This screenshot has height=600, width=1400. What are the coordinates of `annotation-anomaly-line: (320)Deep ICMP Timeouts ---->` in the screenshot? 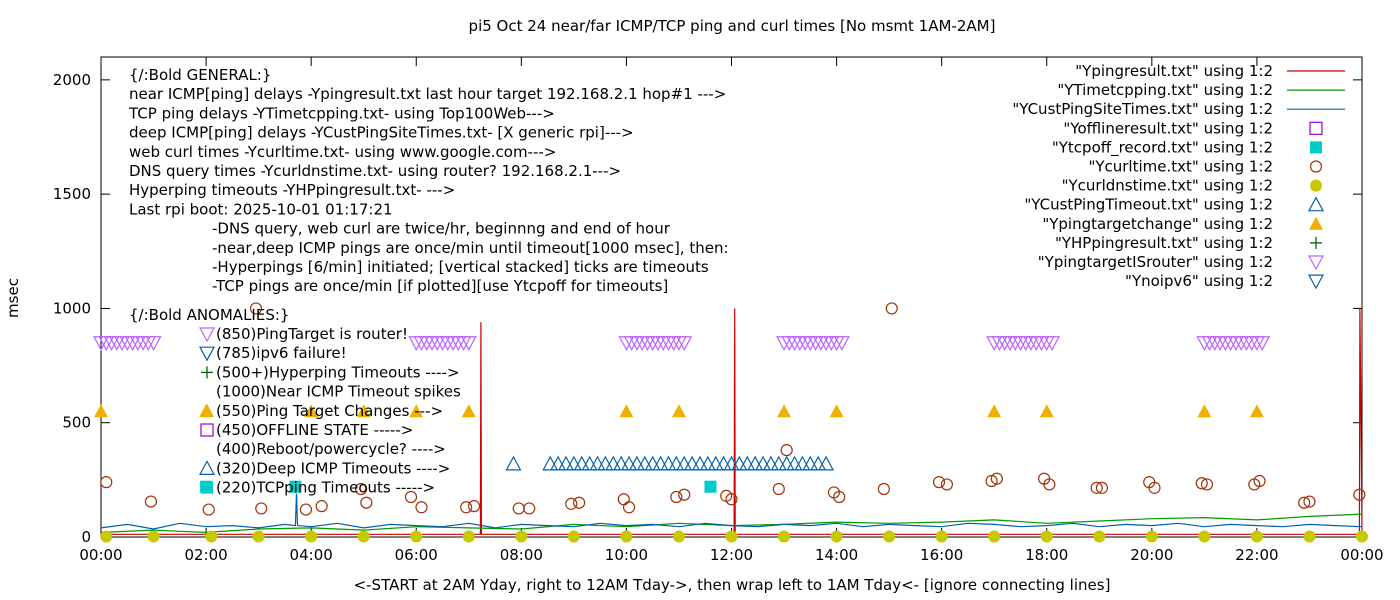 It's located at (333, 468).